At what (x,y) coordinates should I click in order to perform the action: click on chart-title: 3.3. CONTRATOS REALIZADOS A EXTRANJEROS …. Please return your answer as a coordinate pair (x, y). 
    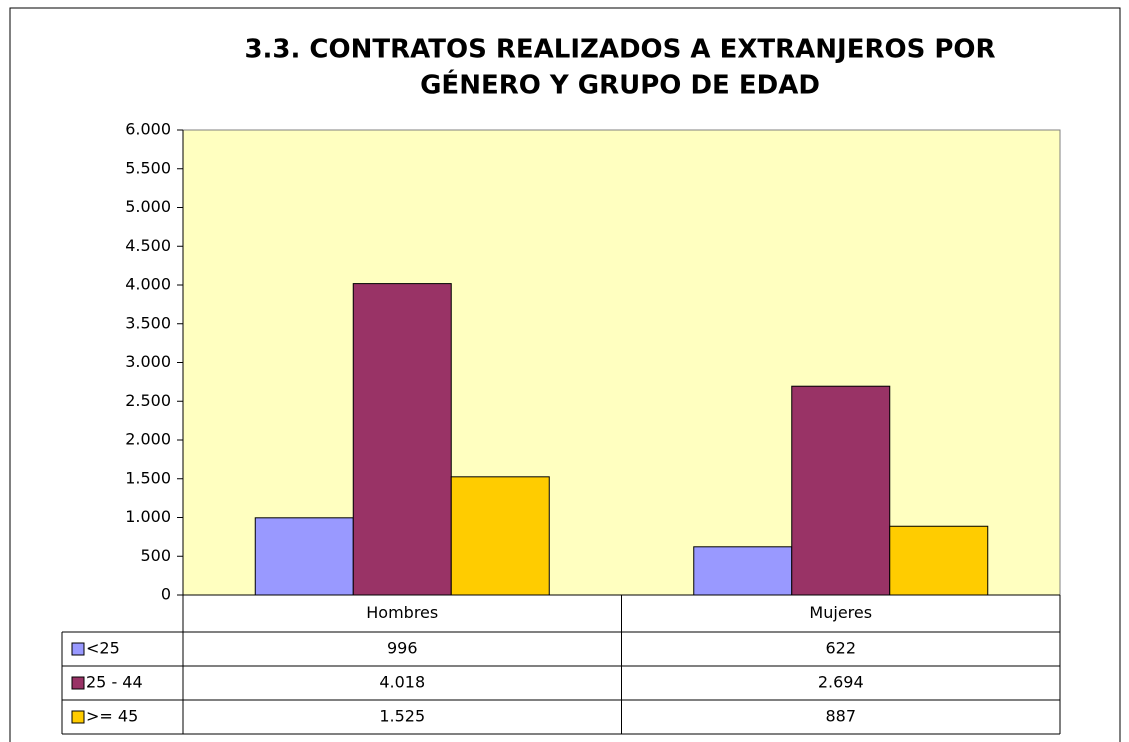
    Looking at the image, I should click on (619, 50).